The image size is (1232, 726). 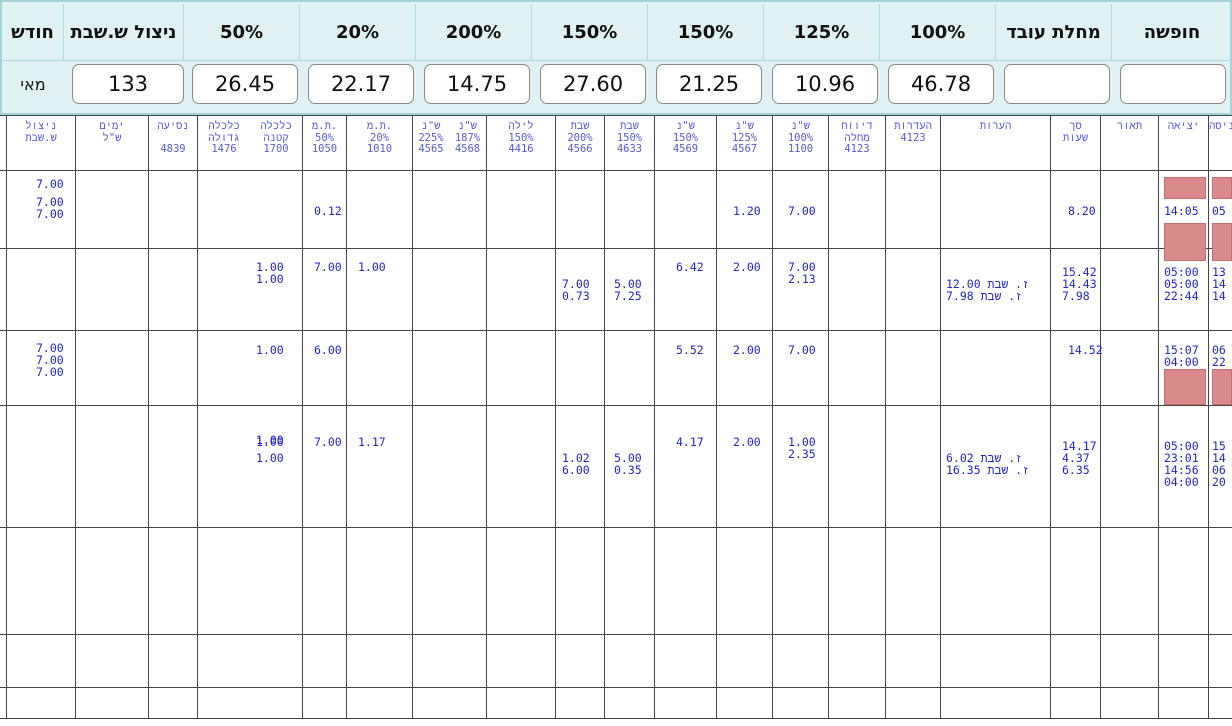 What do you see at coordinates (941, 84) in the screenshot?
I see `field-100: 46.78` at bounding box center [941, 84].